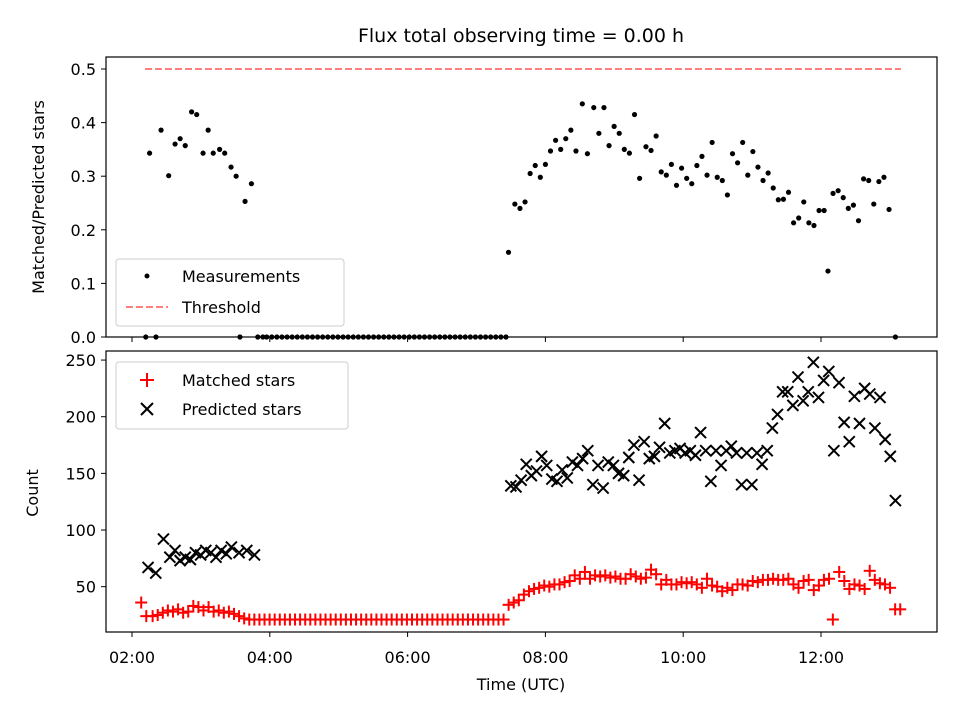 The image size is (960, 720). I want to click on legend-marker-matched-stars, so click(147, 380).